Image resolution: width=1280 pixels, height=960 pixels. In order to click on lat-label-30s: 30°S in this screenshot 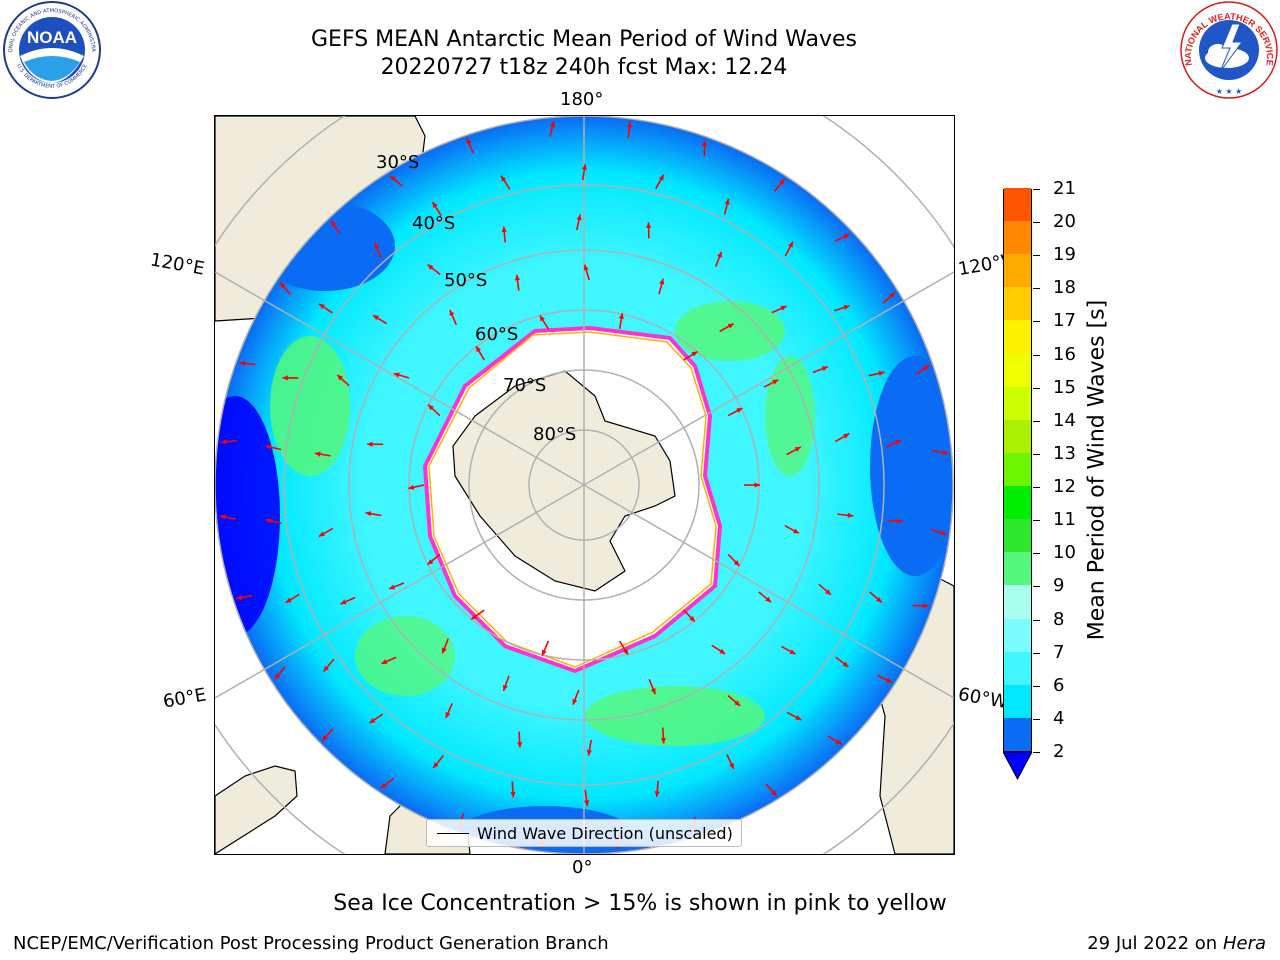, I will do `click(398, 162)`.